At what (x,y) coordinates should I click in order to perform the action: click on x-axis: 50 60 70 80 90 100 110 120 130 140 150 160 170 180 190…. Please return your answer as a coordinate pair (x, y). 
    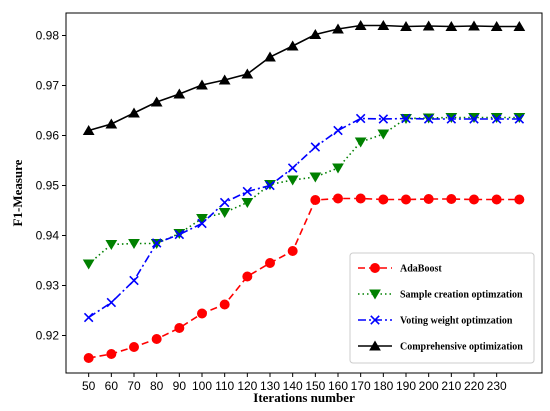
    Looking at the image, I should click on (294, 383).